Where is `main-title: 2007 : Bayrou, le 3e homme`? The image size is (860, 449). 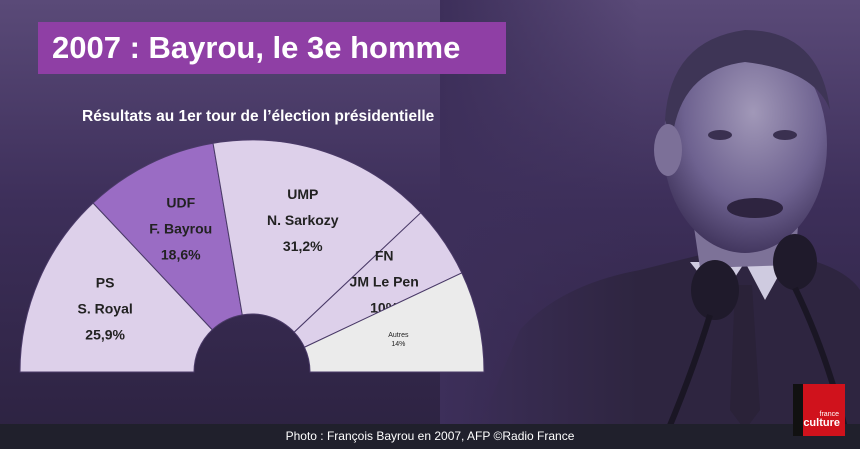 main-title: 2007 : Bayrou, le 3e homme is located at coordinates (256, 47).